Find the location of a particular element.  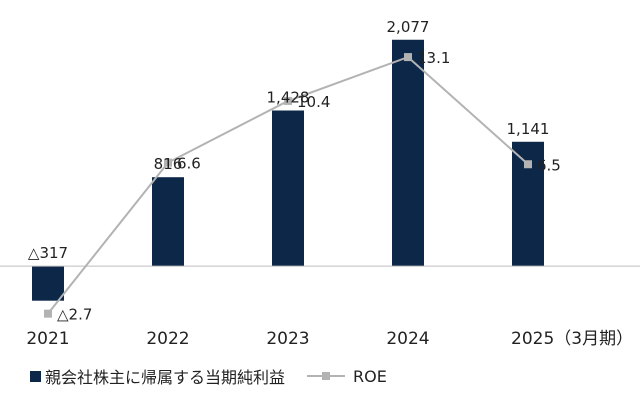

x-tick-label: 2025（3月期） is located at coordinates (572, 339).